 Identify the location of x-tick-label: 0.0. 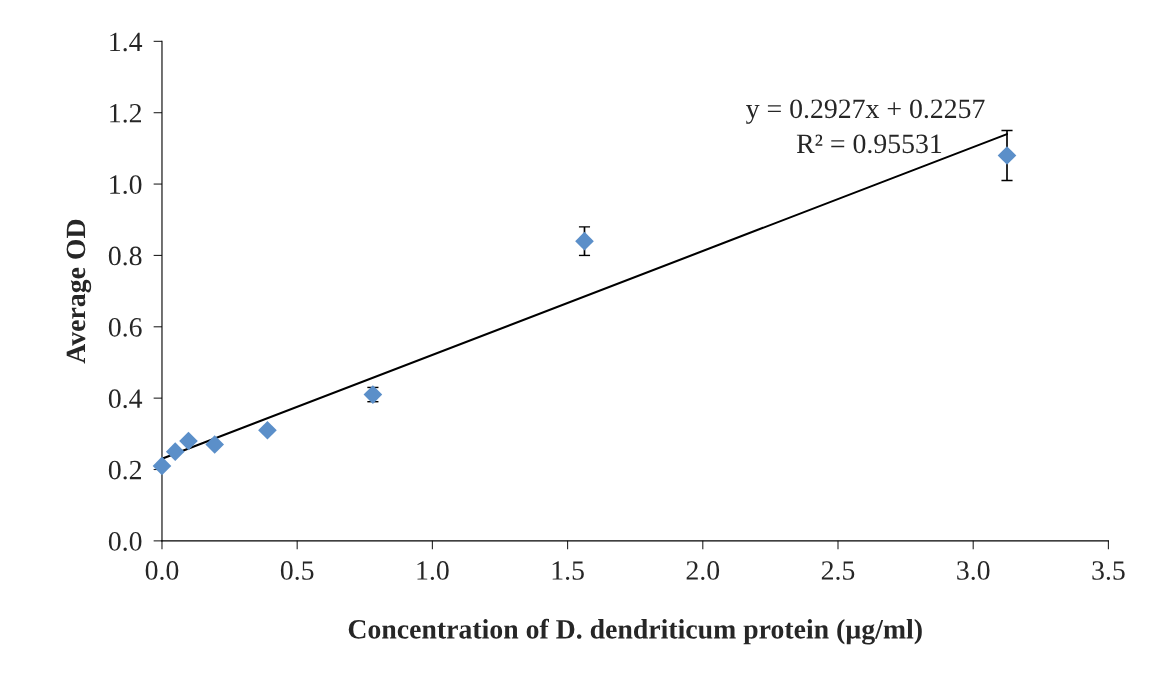
(162, 570).